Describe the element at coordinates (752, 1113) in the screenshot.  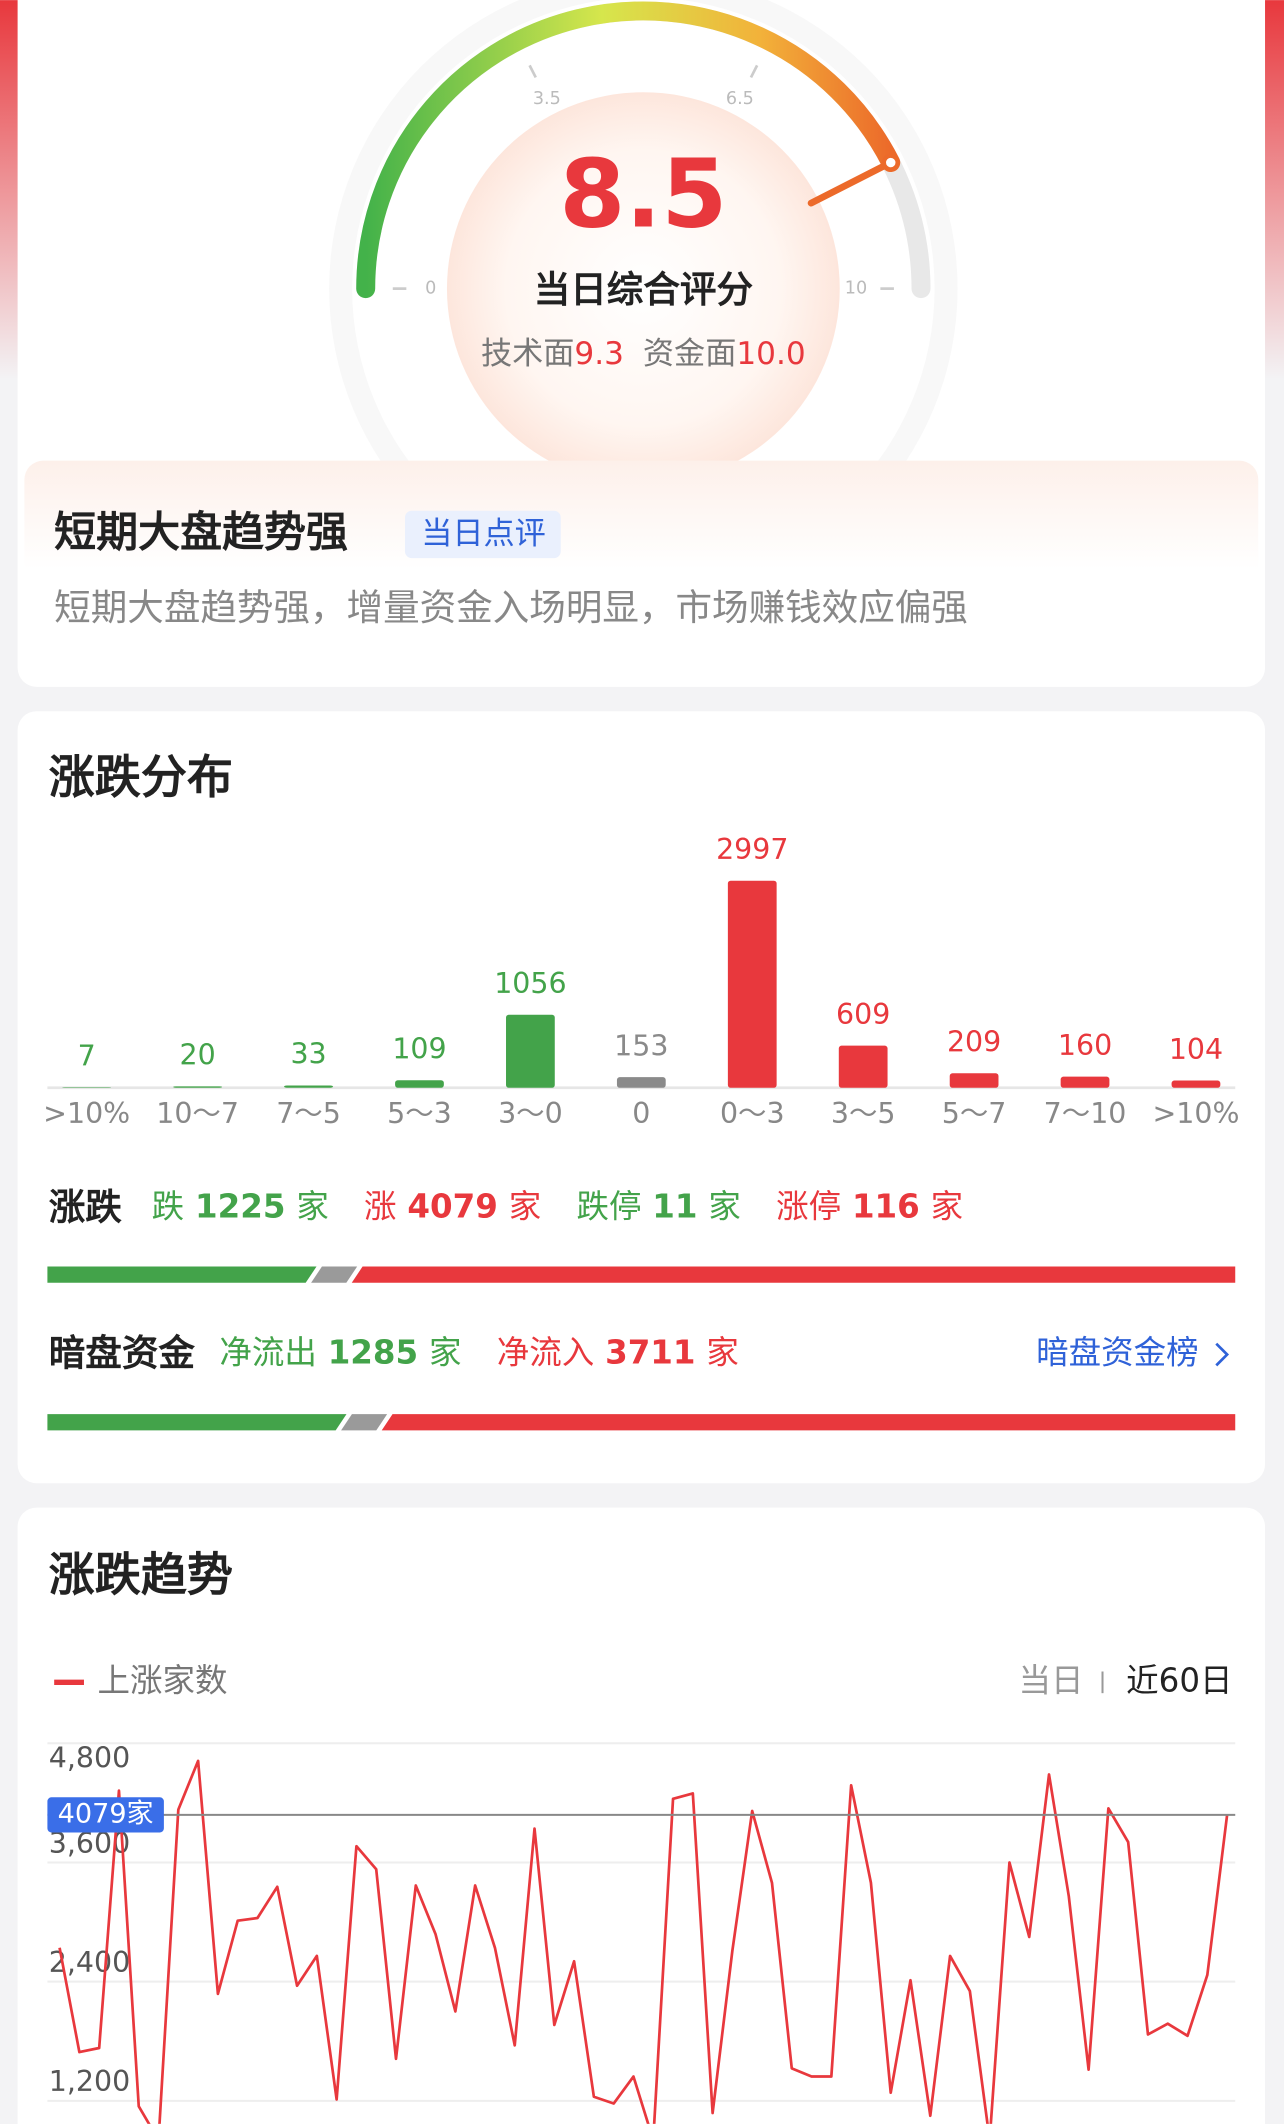
I see `category-label: 0～3` at that location.